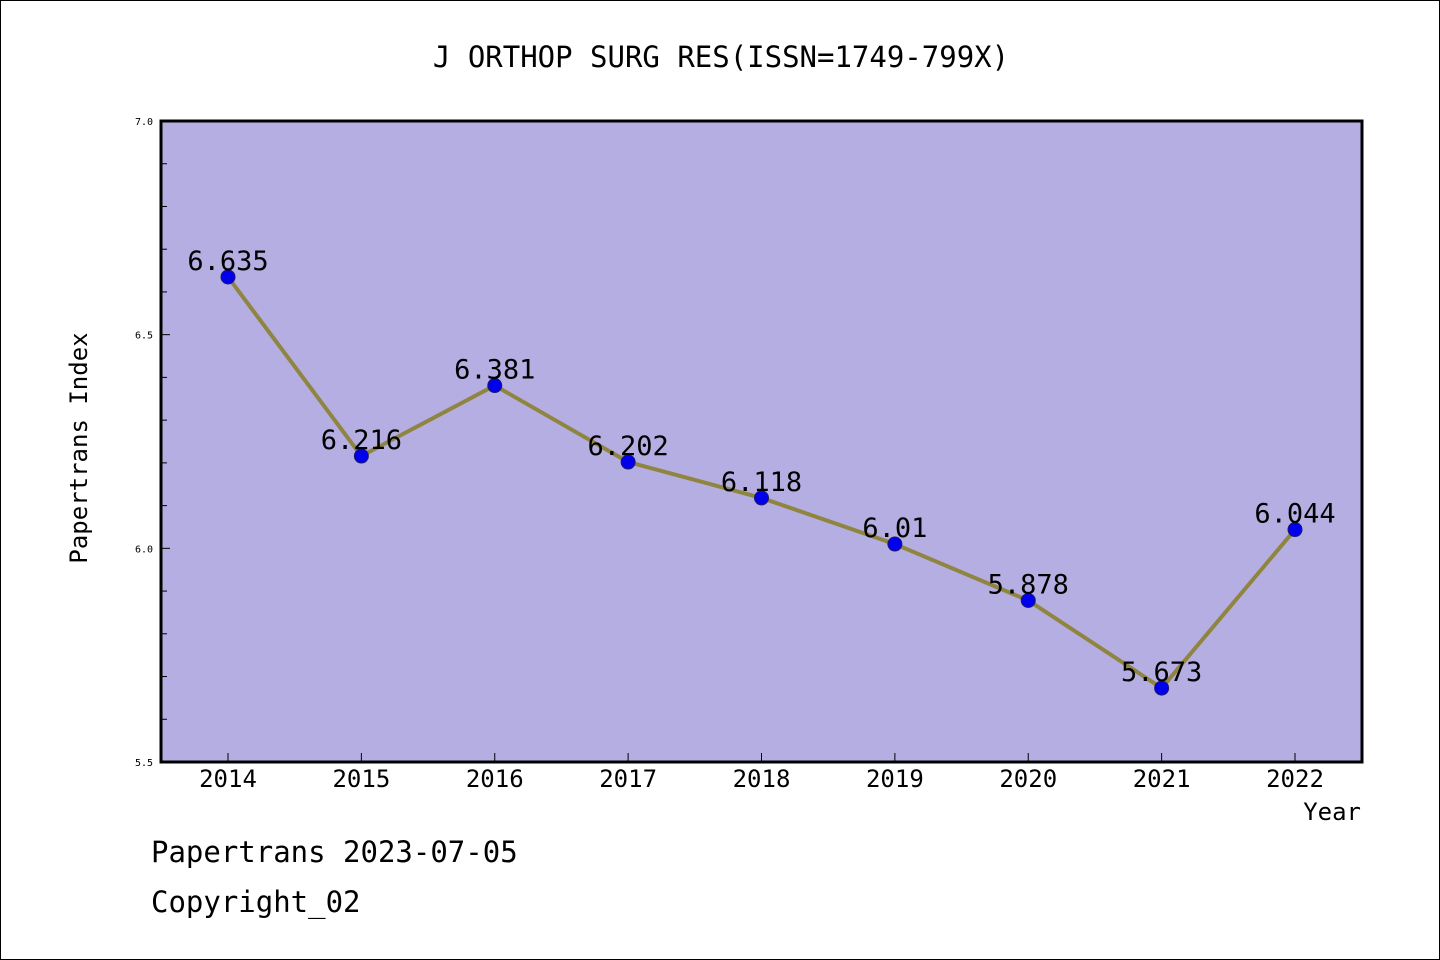  What do you see at coordinates (1294, 514) in the screenshot?
I see `data-label: 6.044` at bounding box center [1294, 514].